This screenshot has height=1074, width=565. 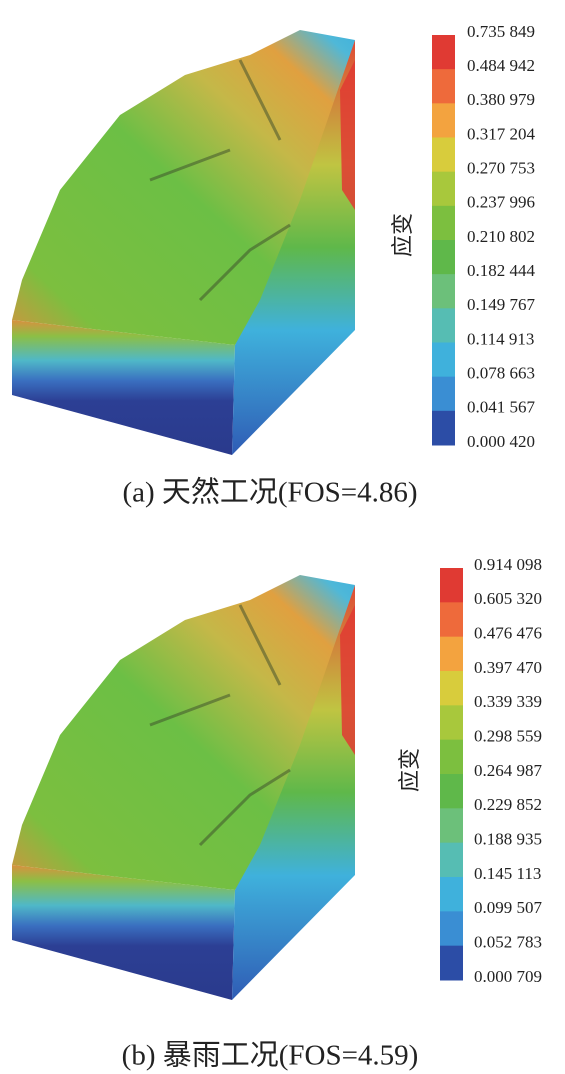 I want to click on colorbar-label: 0.298 559, so click(x=508, y=736).